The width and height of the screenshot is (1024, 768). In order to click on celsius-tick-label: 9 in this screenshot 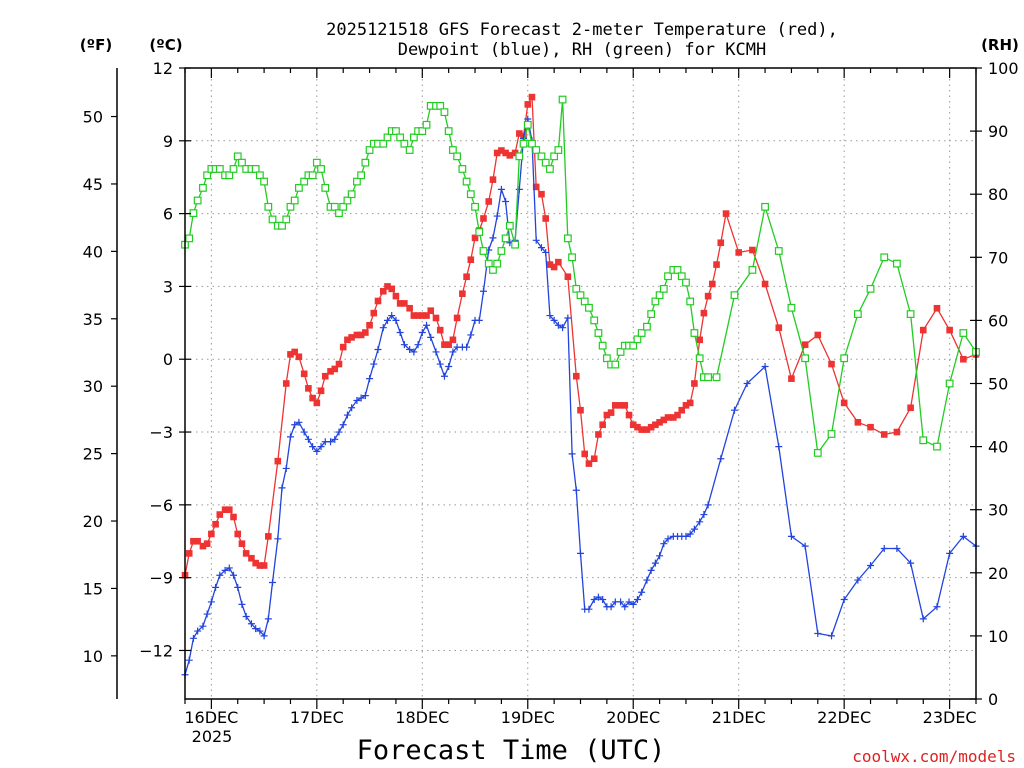, I will do `click(168, 141)`.